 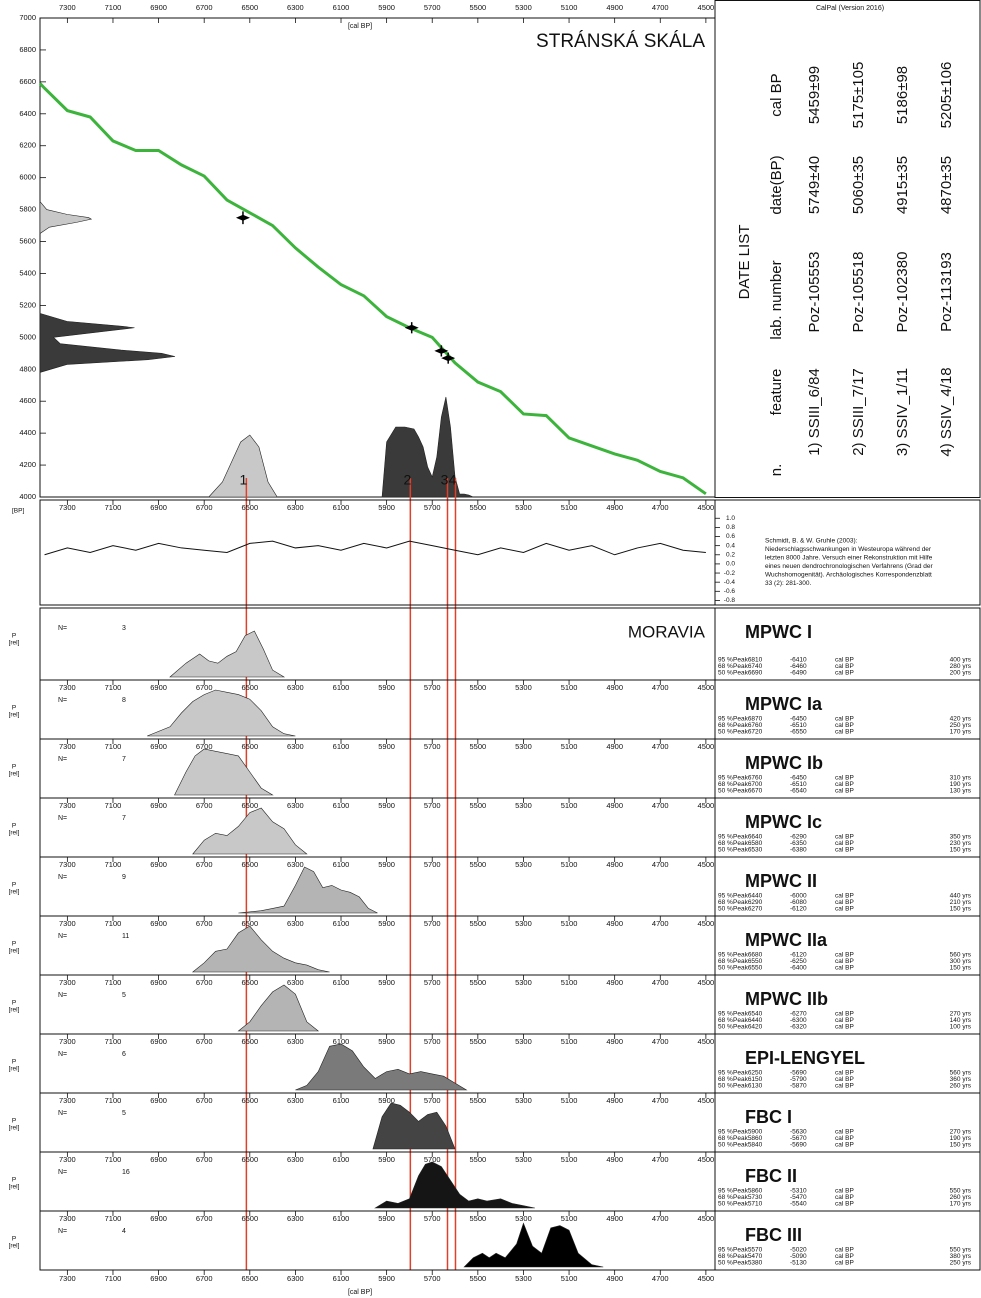 What do you see at coordinates (798, 1138) in the screenshot?
I see `stats-cell: -5670` at bounding box center [798, 1138].